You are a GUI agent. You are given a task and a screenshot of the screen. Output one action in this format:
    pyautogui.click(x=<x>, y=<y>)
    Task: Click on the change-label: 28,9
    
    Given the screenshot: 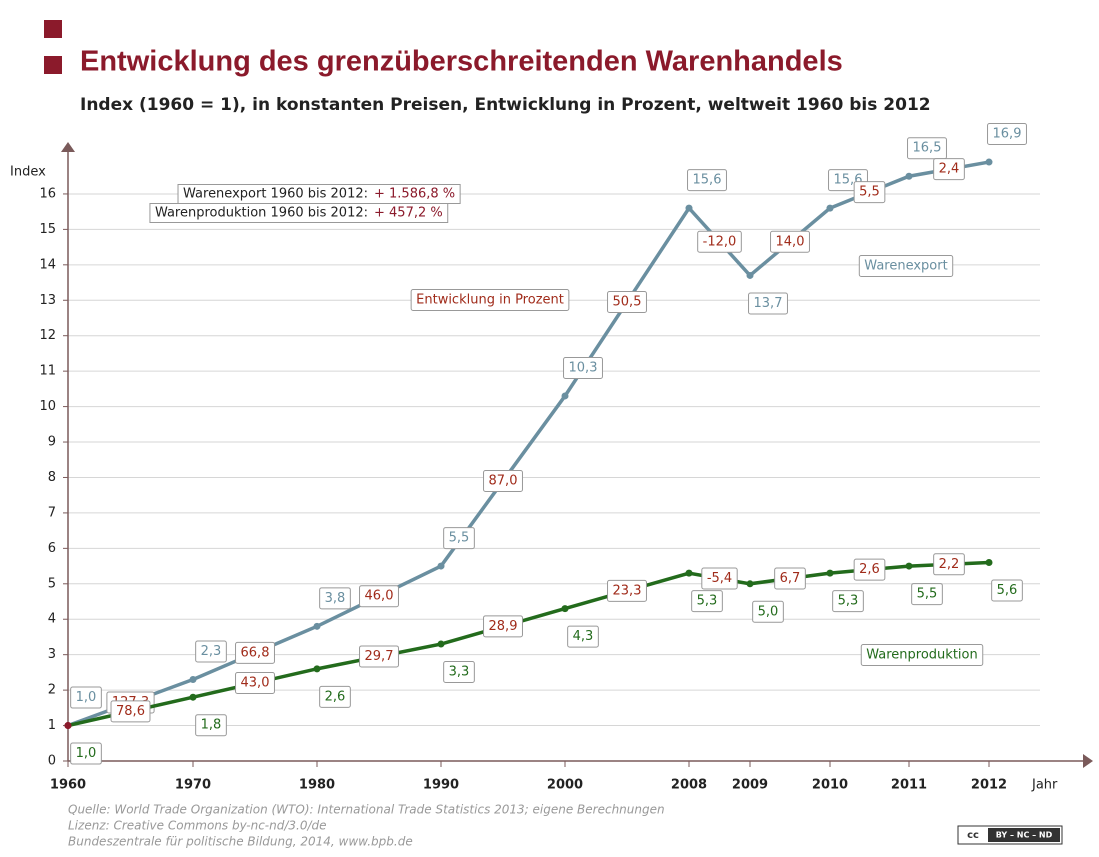 What is the action you would take?
    pyautogui.click(x=503, y=626)
    